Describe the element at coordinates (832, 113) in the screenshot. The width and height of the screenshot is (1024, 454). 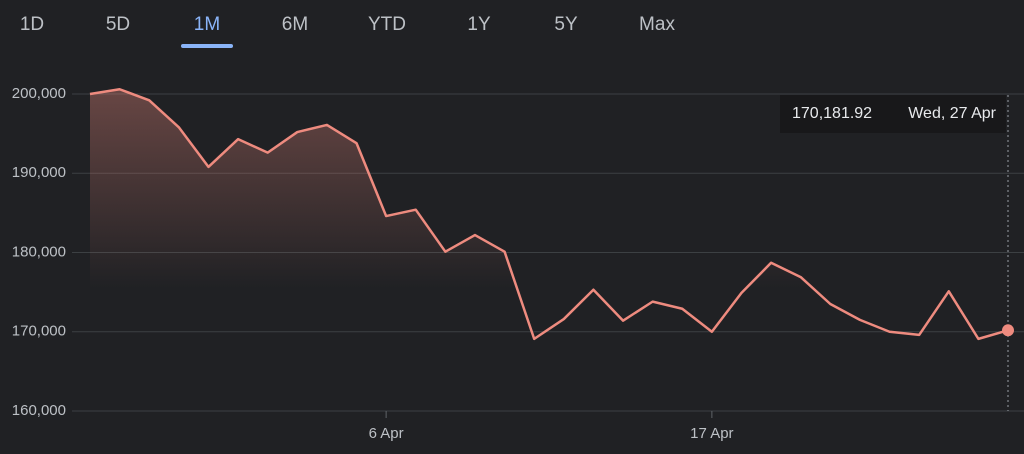
I see `tooltip-value: 170,181.92` at that location.